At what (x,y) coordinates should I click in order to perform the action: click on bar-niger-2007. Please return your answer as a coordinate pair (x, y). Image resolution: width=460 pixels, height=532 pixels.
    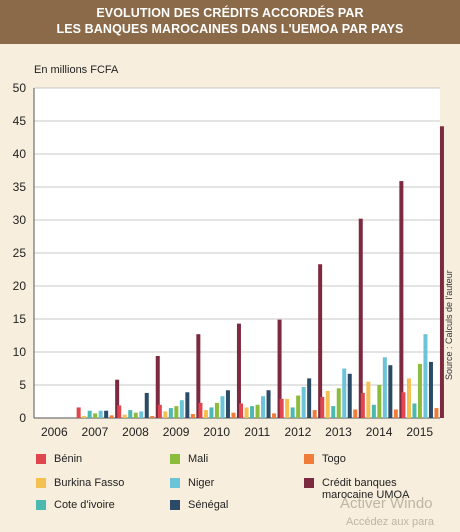
    Looking at the image, I should click on (100, 414).